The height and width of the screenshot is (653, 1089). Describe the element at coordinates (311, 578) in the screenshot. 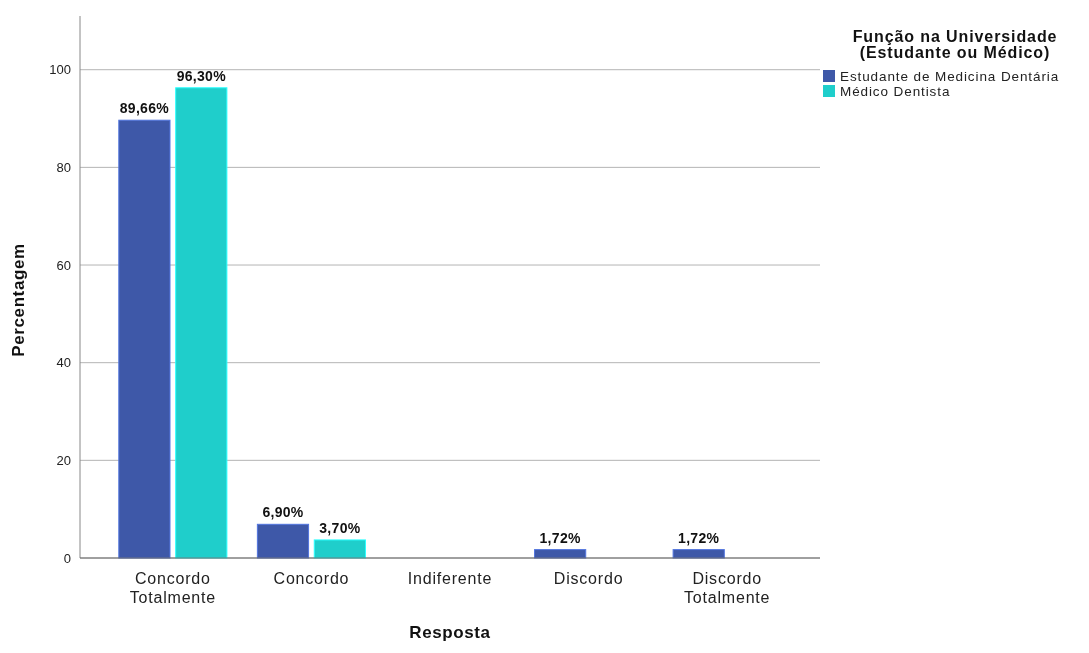

I see `x-tick-label: Concordo` at that location.